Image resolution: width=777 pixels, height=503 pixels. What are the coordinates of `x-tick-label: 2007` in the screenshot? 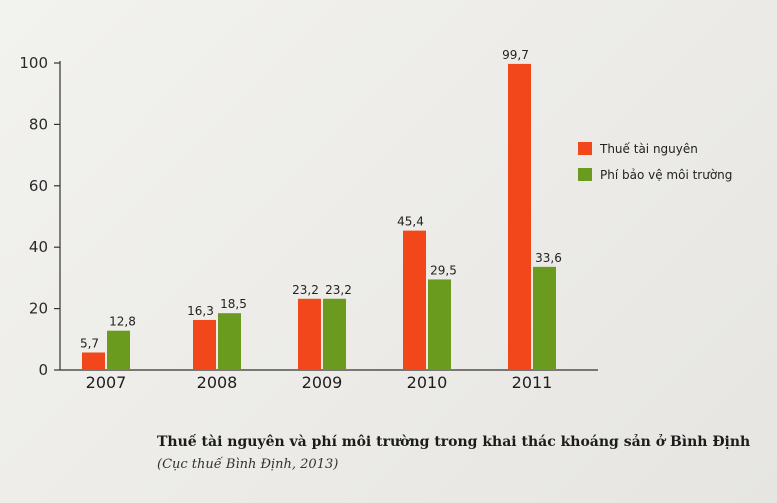 It's located at (106, 382).